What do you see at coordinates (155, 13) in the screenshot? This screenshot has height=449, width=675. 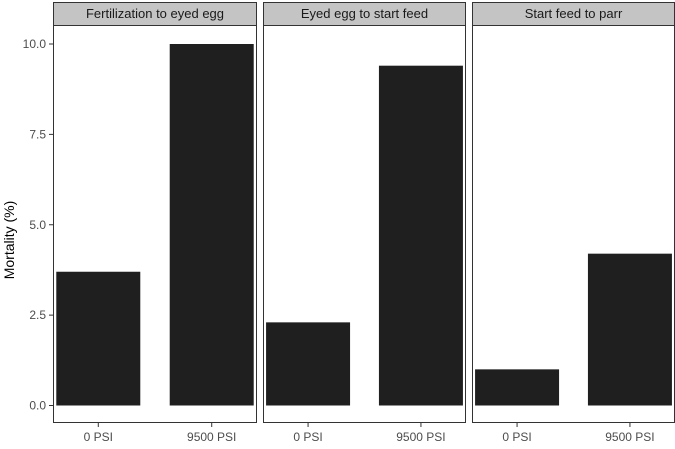 I see `panel-title: Fertilization to eyed egg` at bounding box center [155, 13].